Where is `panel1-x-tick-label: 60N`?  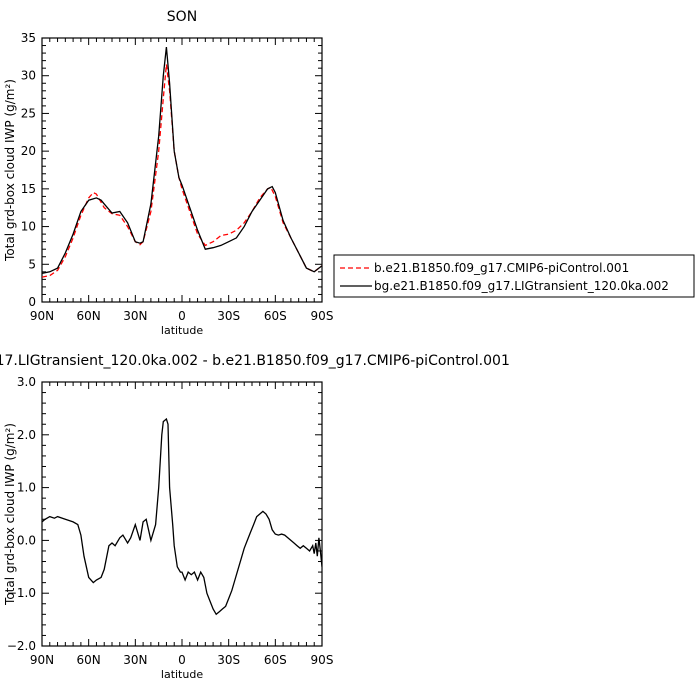
panel1-x-tick-label: 60N is located at coordinates (89, 316).